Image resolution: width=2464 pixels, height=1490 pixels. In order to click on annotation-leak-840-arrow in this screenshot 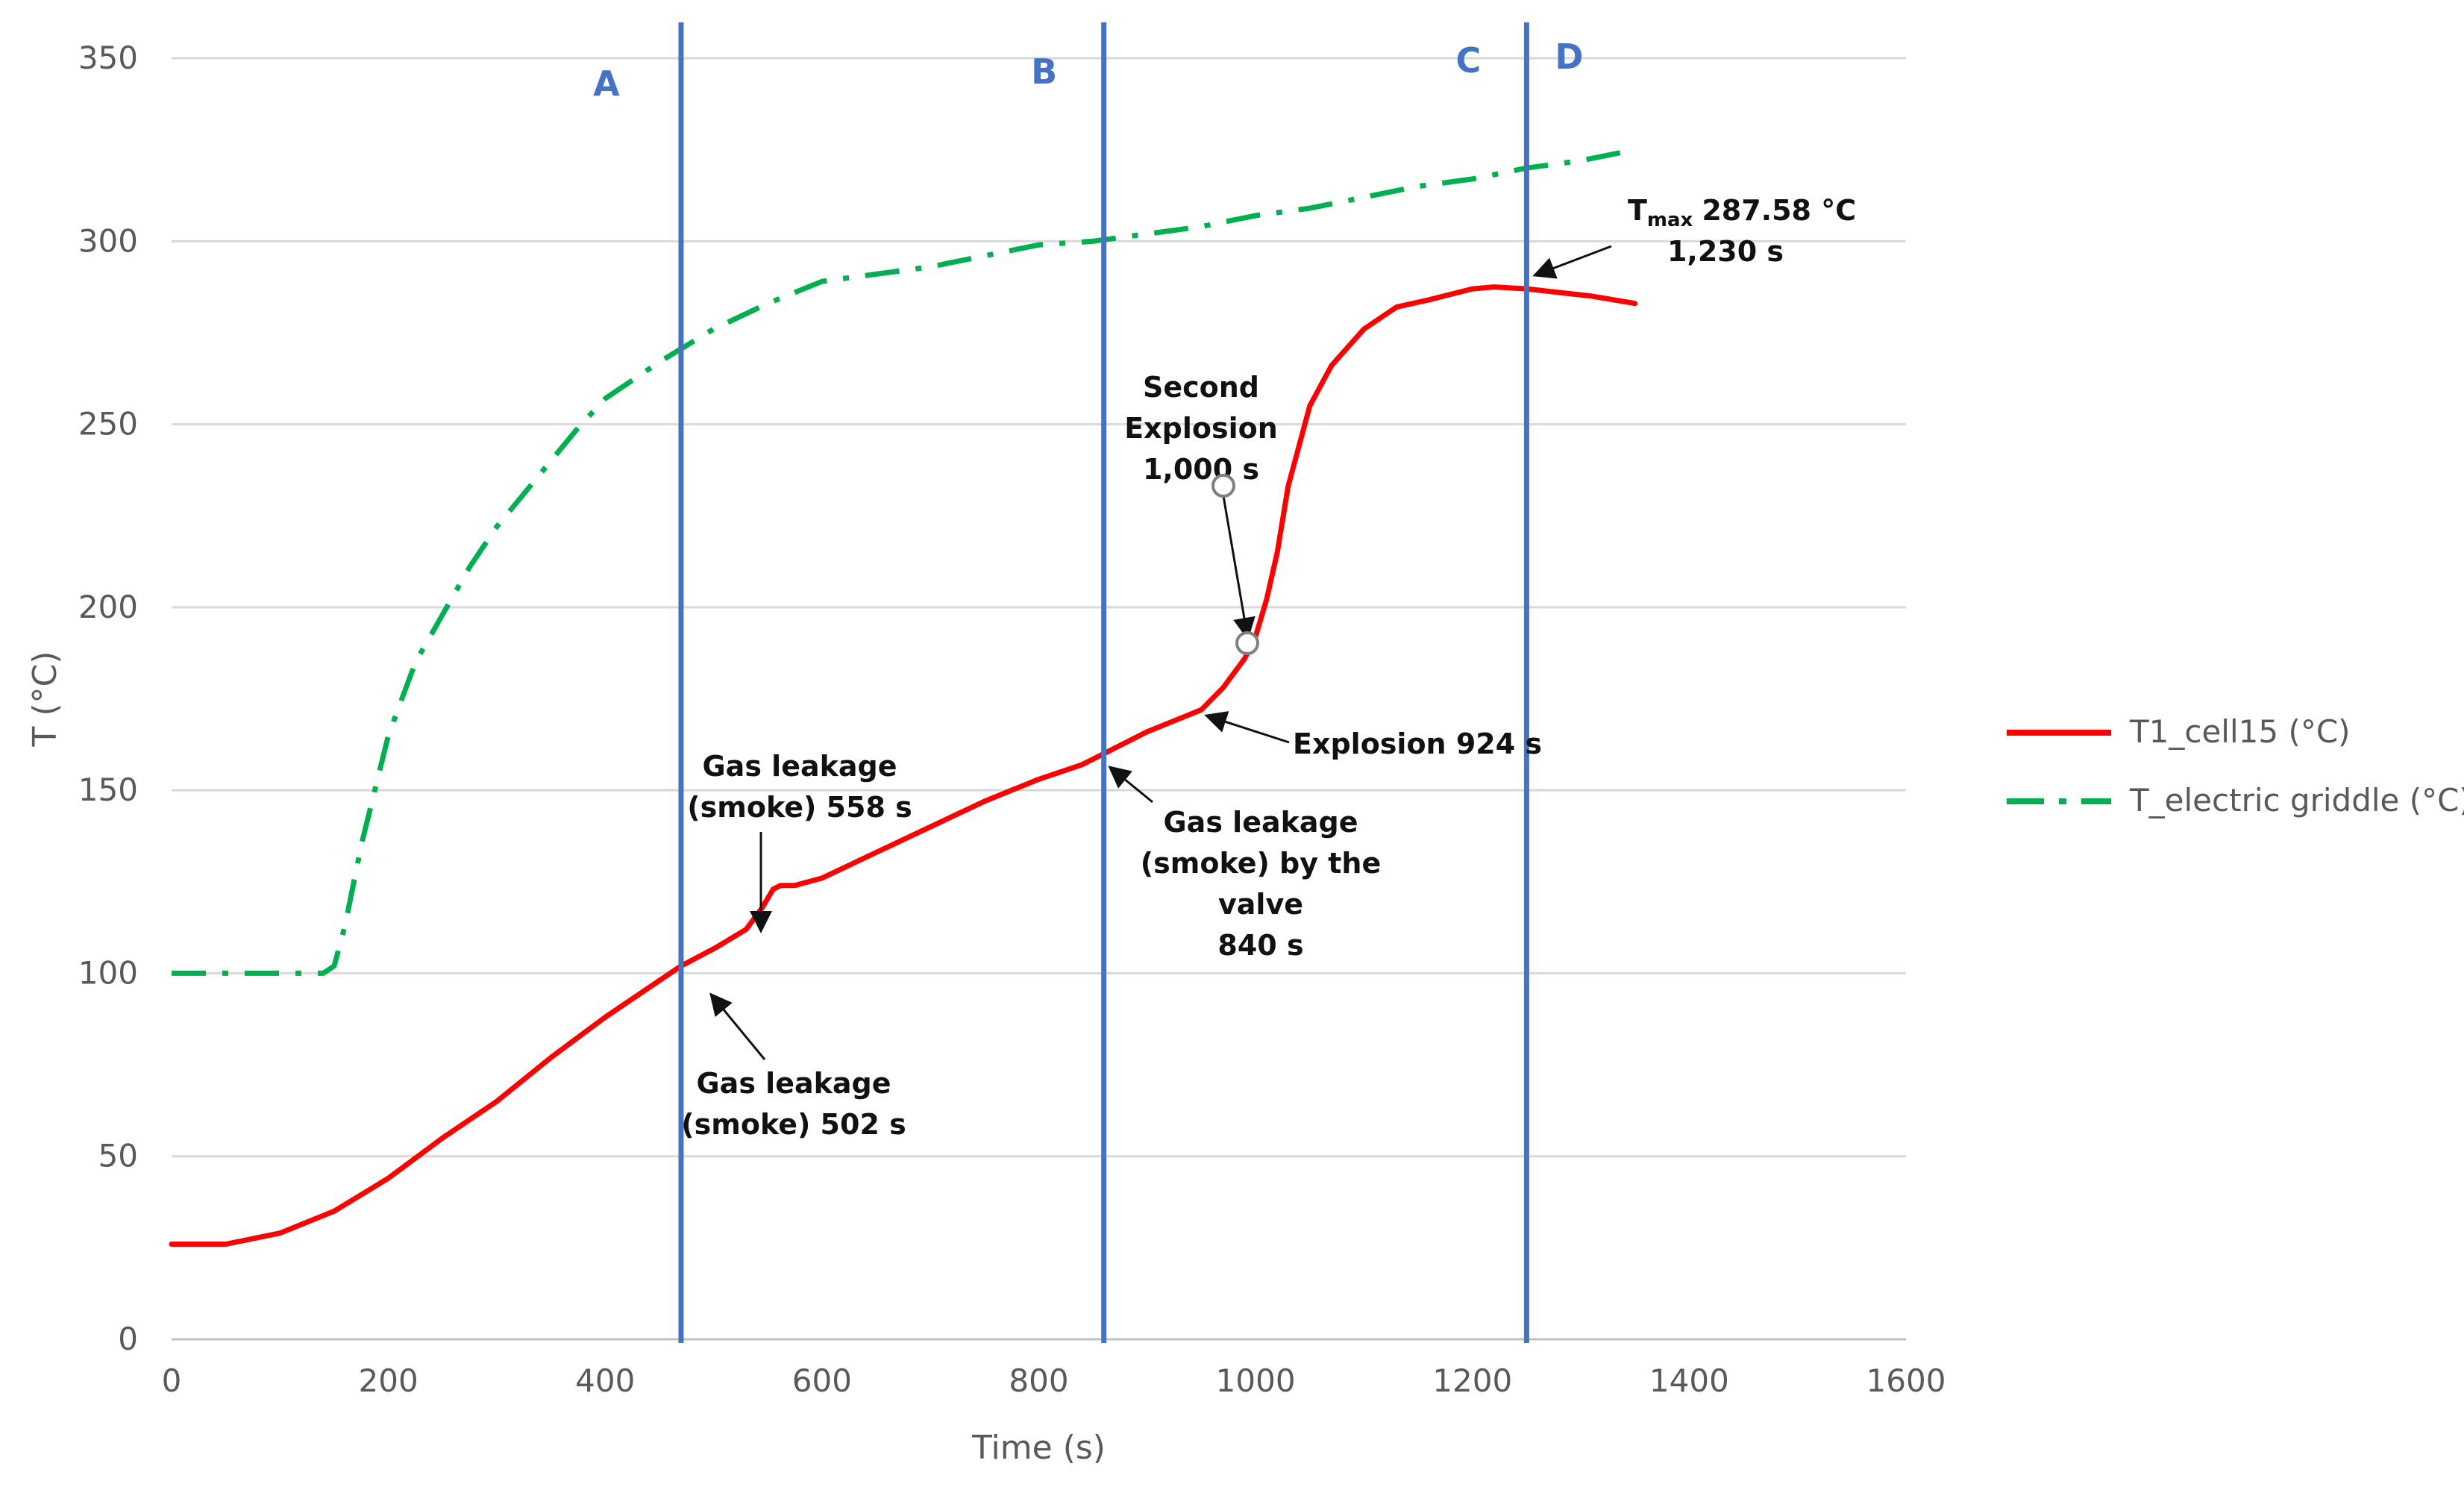, I will do `click(1130, 785)`.